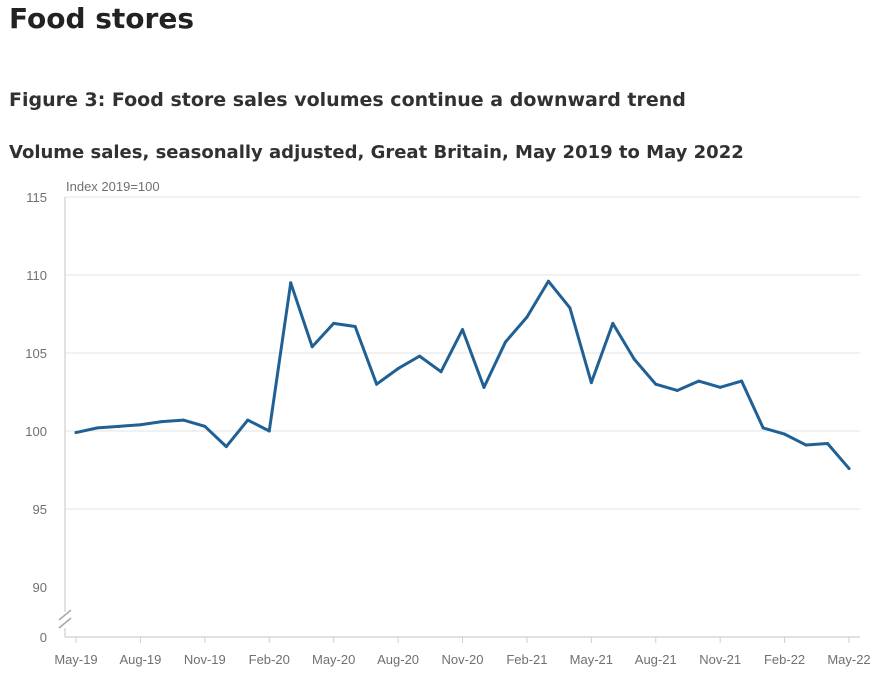  Describe the element at coordinates (269, 659) in the screenshot. I see `x-tick-label: Feb-20` at that location.